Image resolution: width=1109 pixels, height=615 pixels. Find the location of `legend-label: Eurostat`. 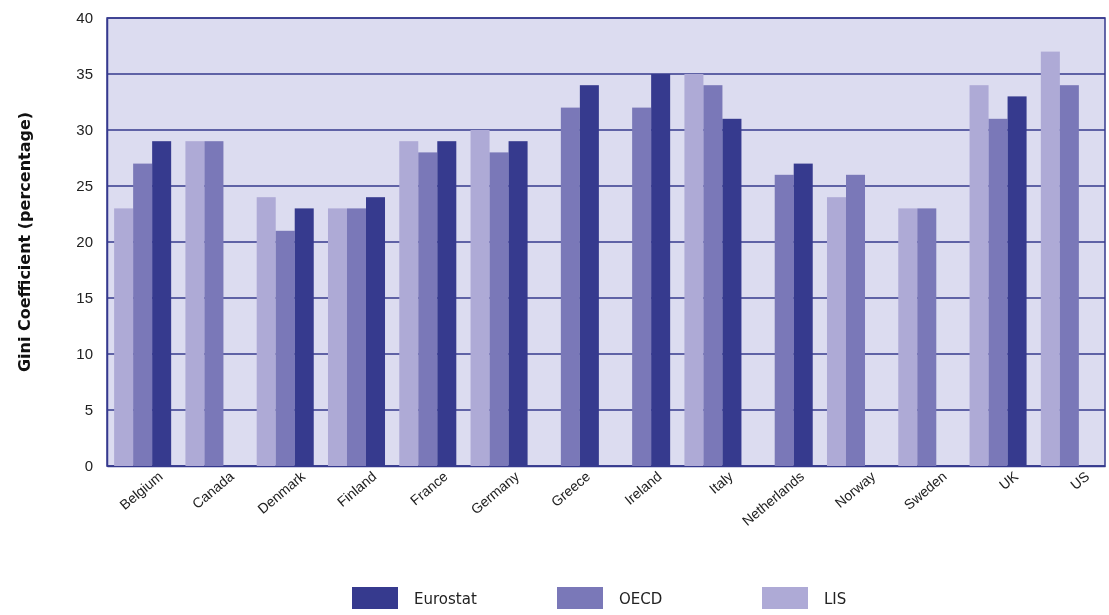

legend-label: Eurostat is located at coordinates (445, 599).